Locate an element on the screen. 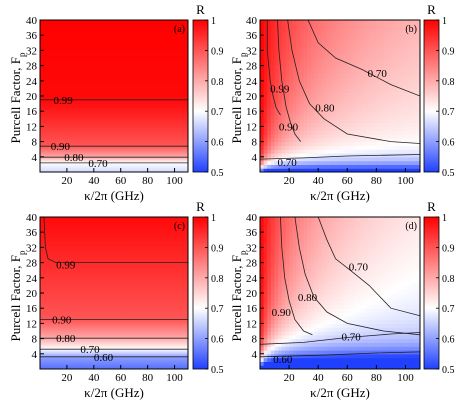  panel-label: (b) is located at coordinates (411, 29).